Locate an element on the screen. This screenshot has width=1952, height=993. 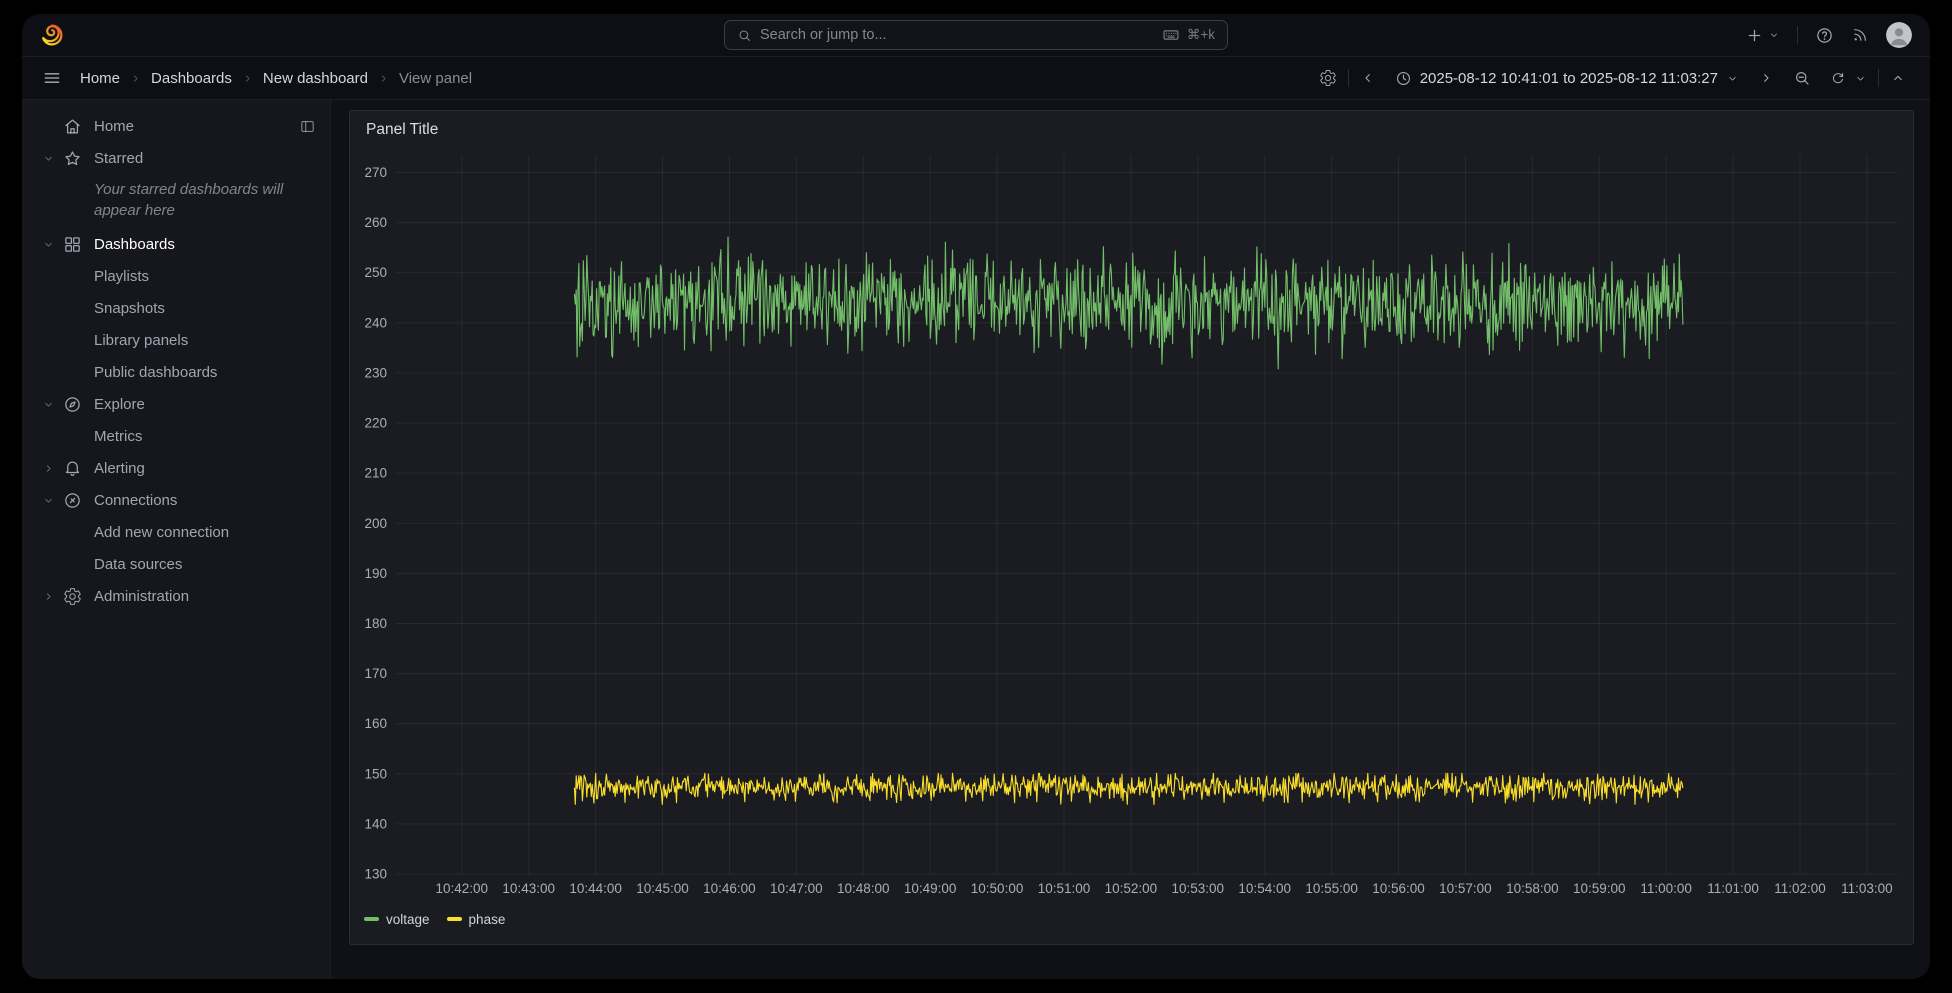
search-icon is located at coordinates (744, 35).